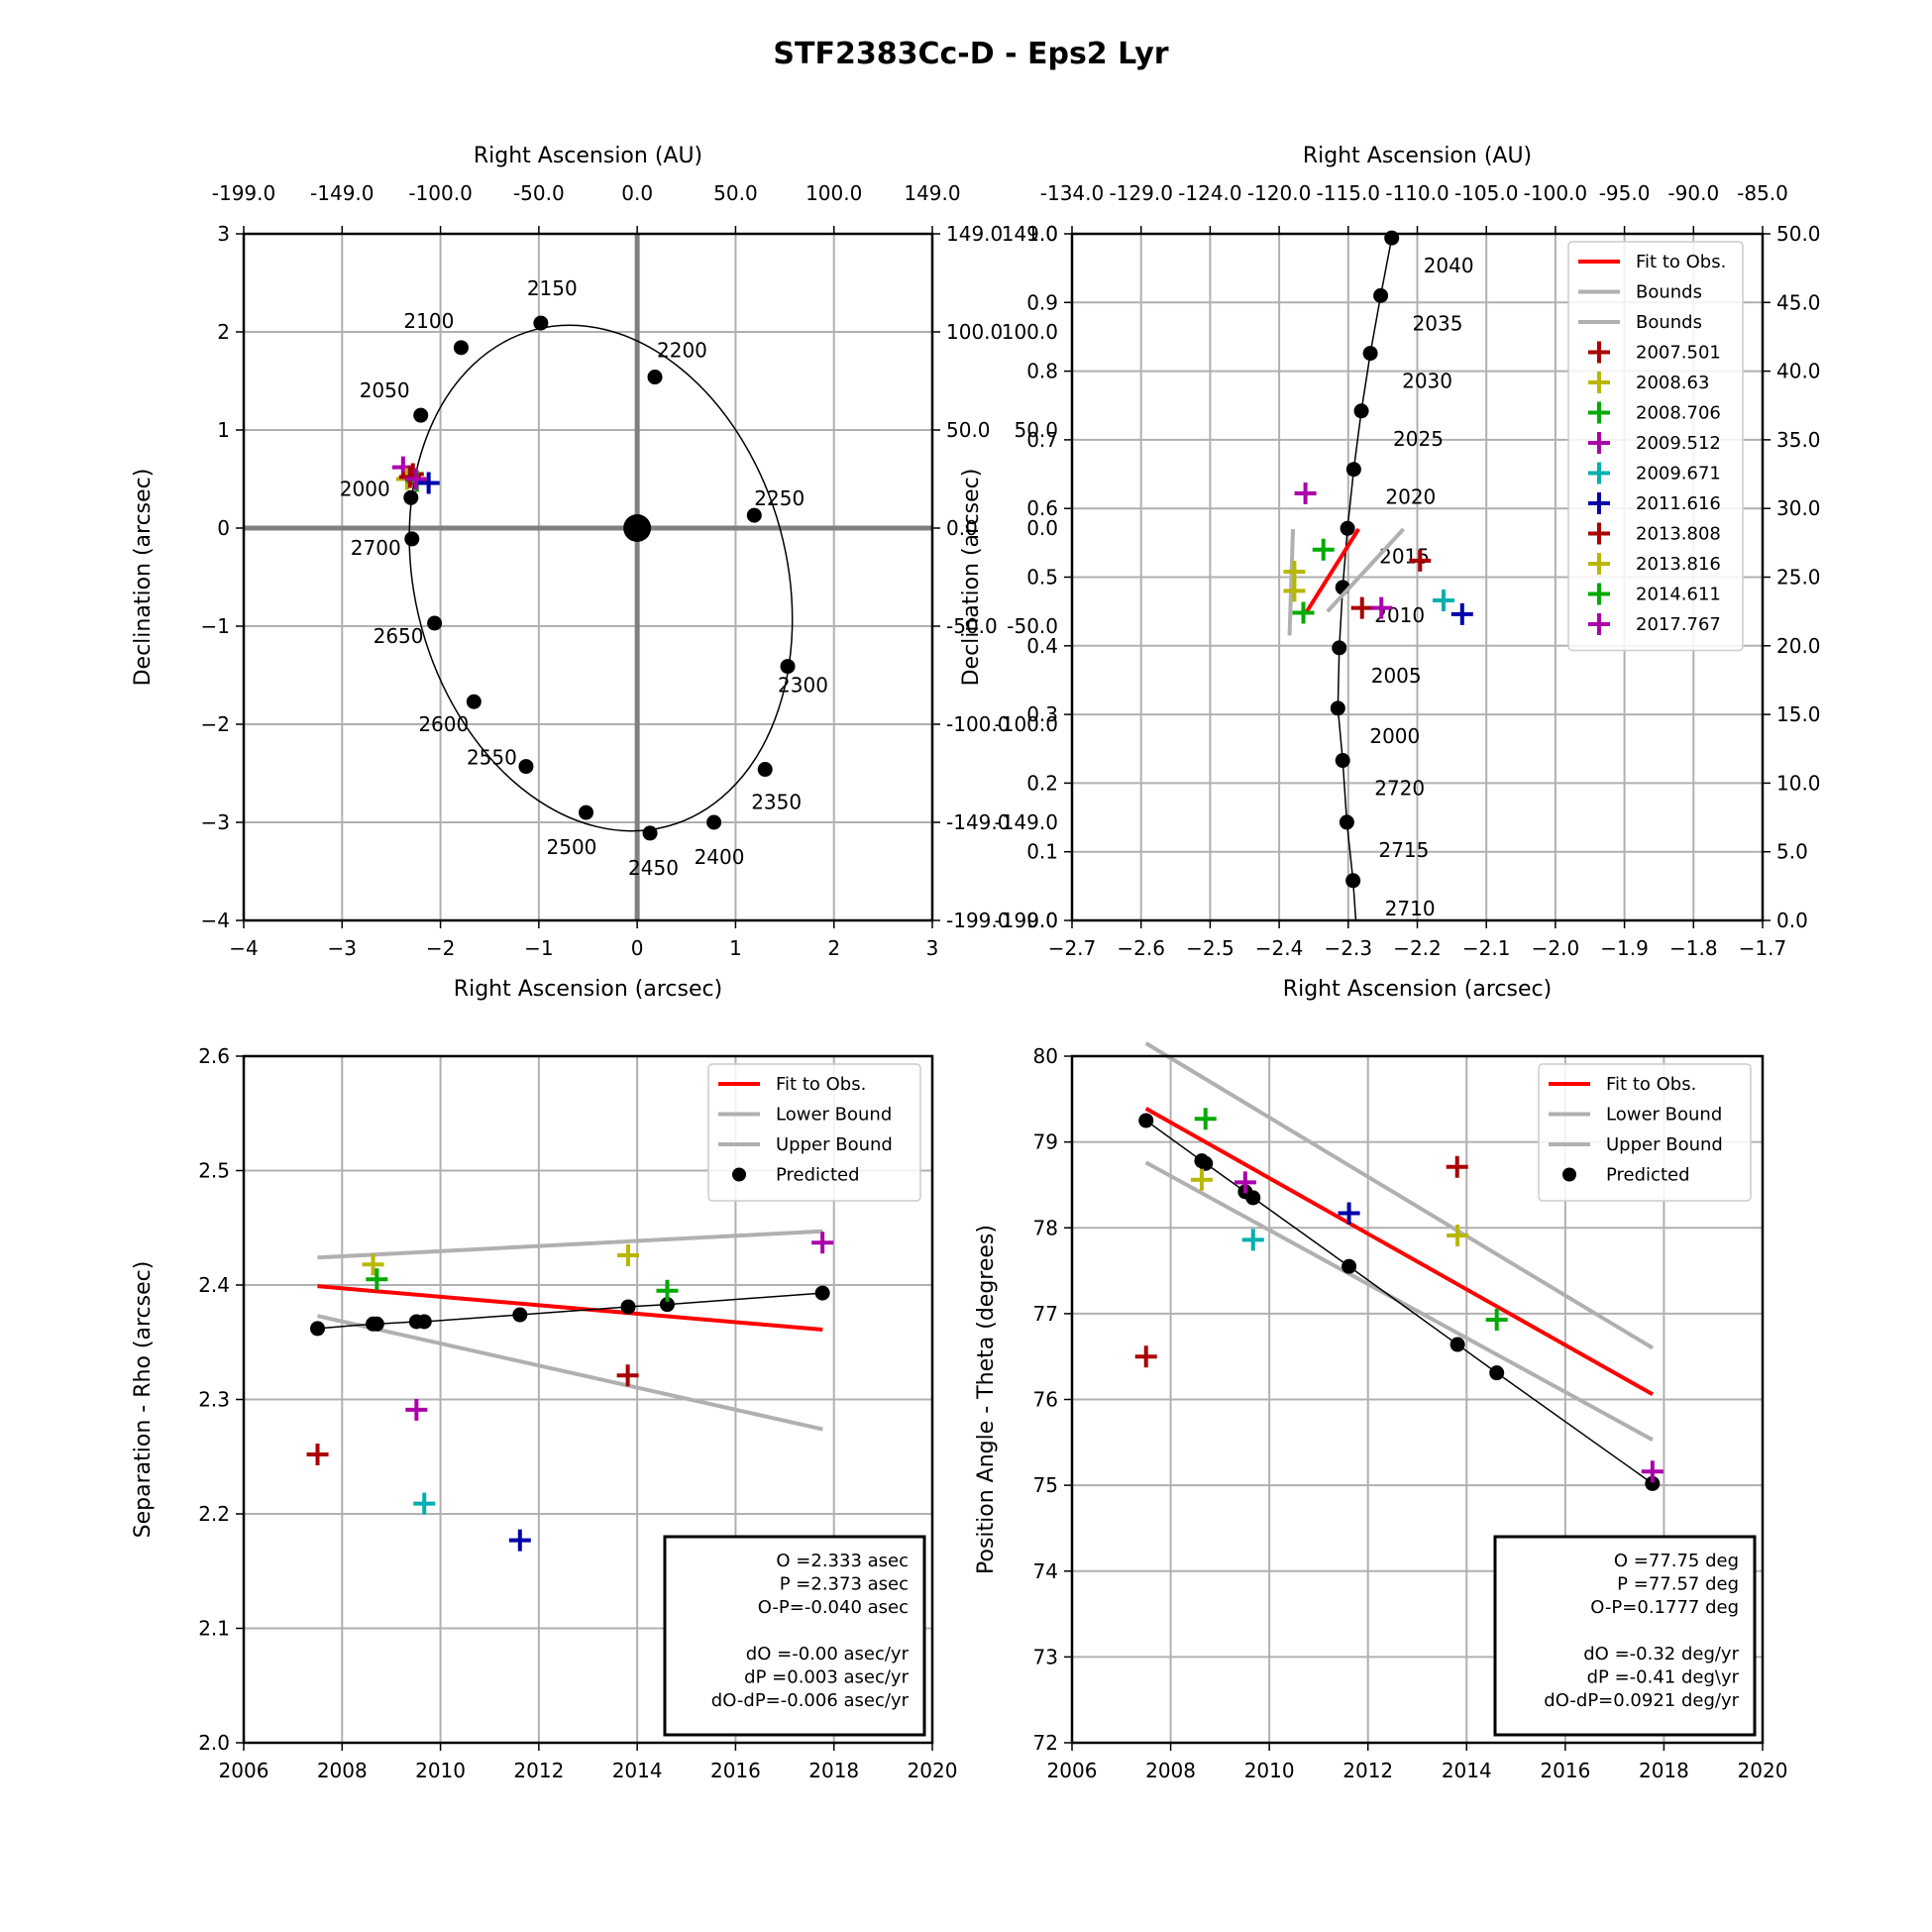 This screenshot has width=1932, height=1932. What do you see at coordinates (1368, 1770) in the screenshot?
I see `x-tick-label: 2012` at bounding box center [1368, 1770].